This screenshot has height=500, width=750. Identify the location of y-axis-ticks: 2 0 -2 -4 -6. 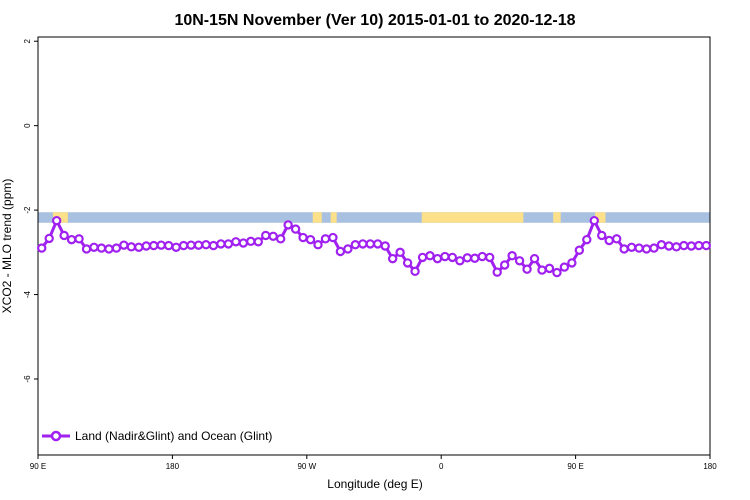
(30, 210).